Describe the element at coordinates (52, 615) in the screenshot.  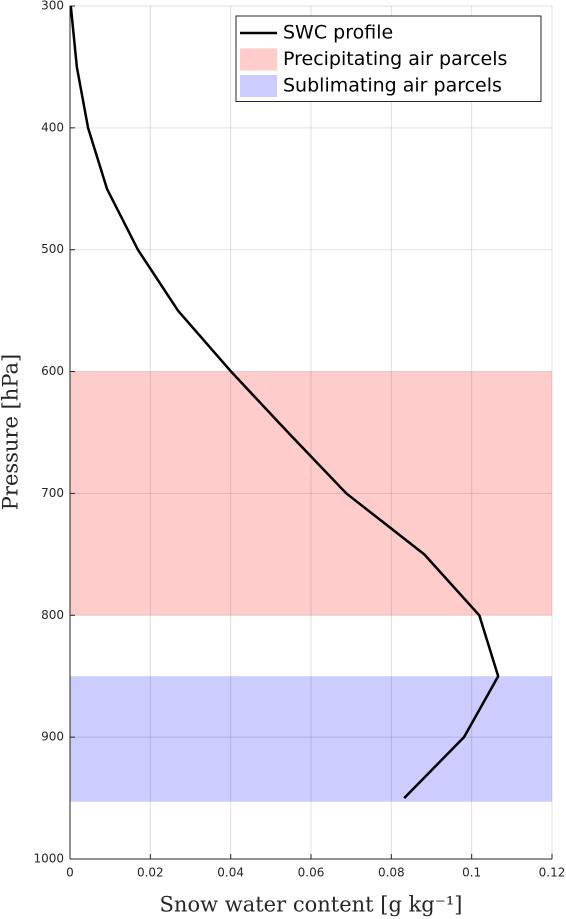
I see `y-tick-label: 800` at that location.